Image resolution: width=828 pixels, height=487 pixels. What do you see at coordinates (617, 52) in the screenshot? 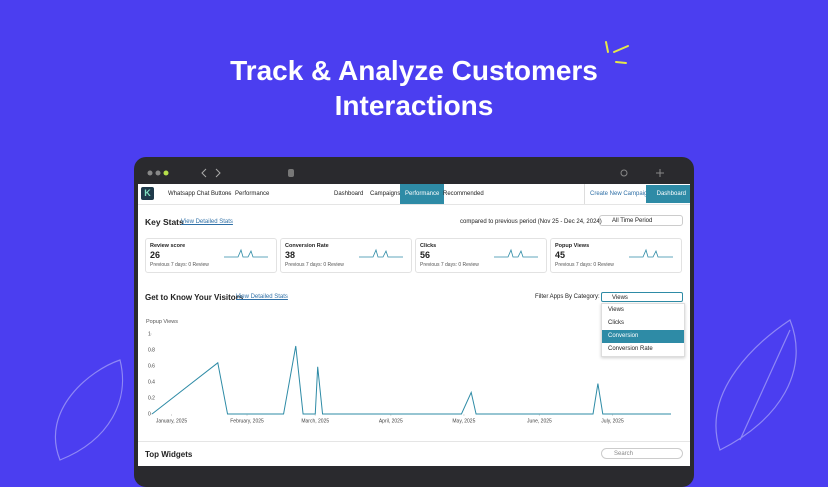
I see `sparkle` at bounding box center [617, 52].